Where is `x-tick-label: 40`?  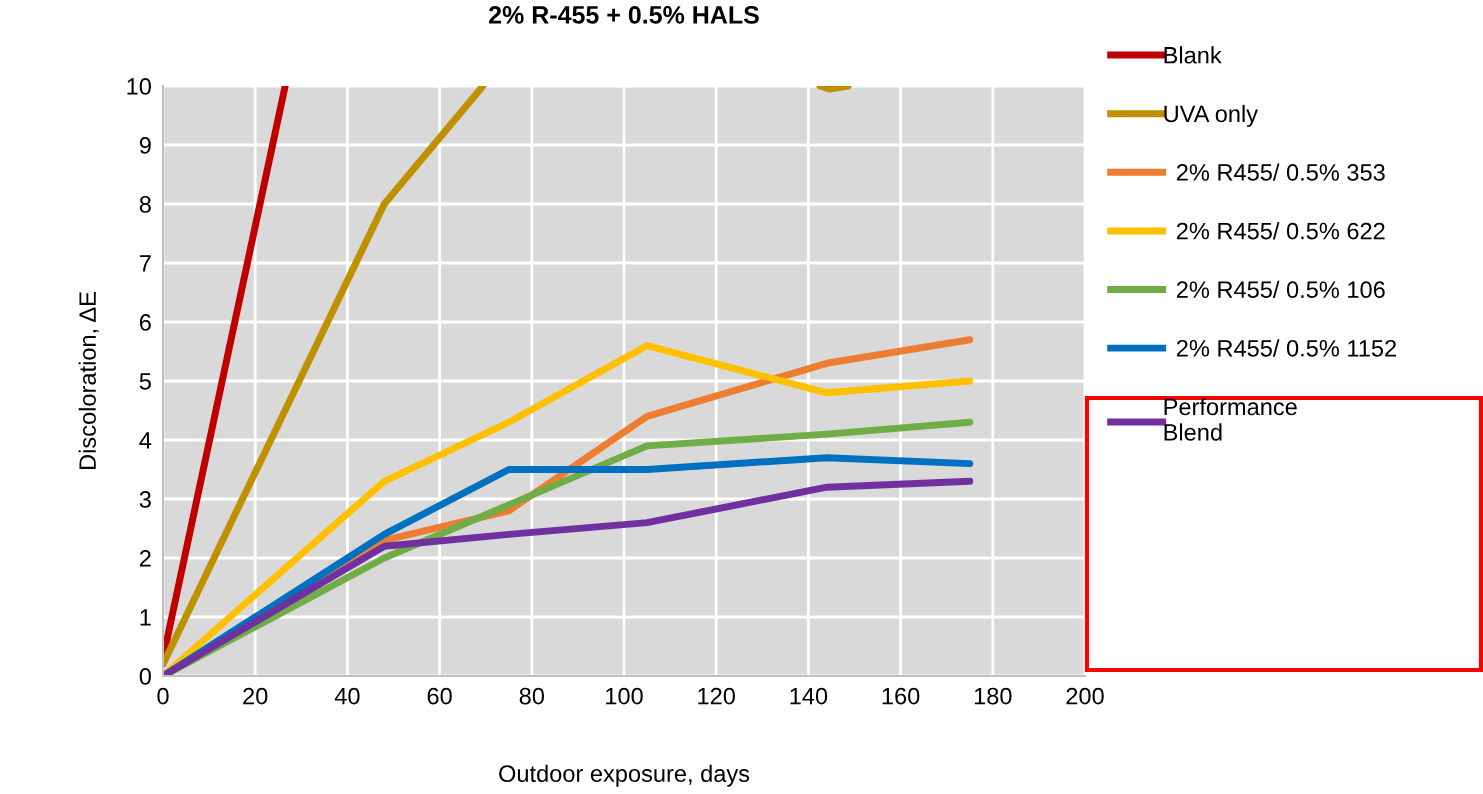 x-tick-label: 40 is located at coordinates (347, 696).